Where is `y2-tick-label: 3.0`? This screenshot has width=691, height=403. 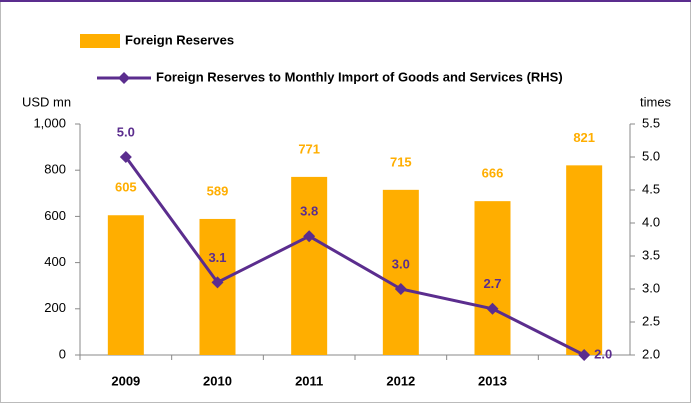 y2-tick-label: 3.0 is located at coordinates (651, 287).